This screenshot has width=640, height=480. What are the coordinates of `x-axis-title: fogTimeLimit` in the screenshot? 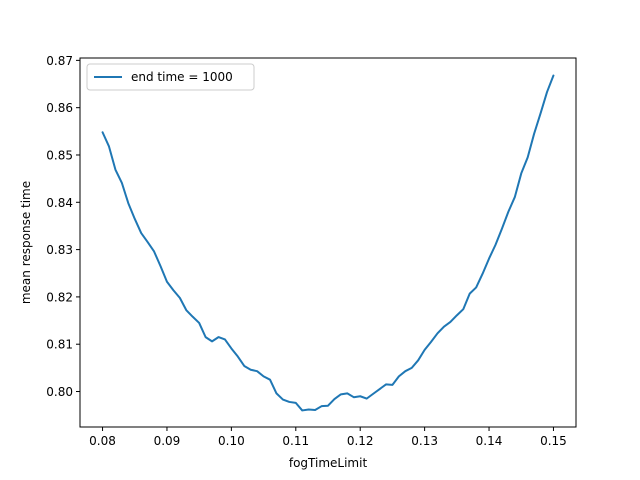 It's located at (328, 463).